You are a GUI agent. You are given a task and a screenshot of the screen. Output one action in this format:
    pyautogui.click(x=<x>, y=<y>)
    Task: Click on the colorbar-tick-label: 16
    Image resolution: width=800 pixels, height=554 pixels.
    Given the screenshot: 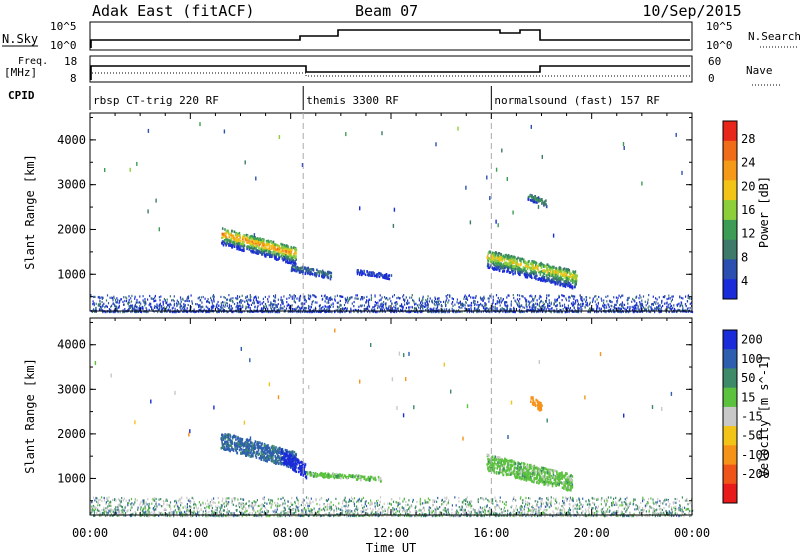 What is the action you would take?
    pyautogui.click(x=748, y=210)
    